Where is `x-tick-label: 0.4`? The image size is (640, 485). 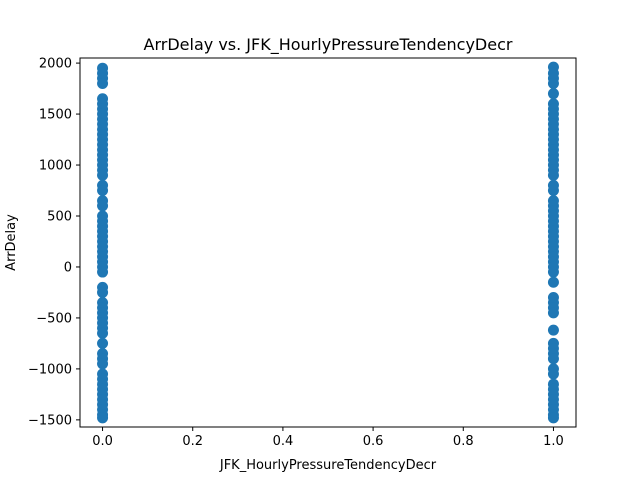 x-tick-label: 0.4 is located at coordinates (283, 441).